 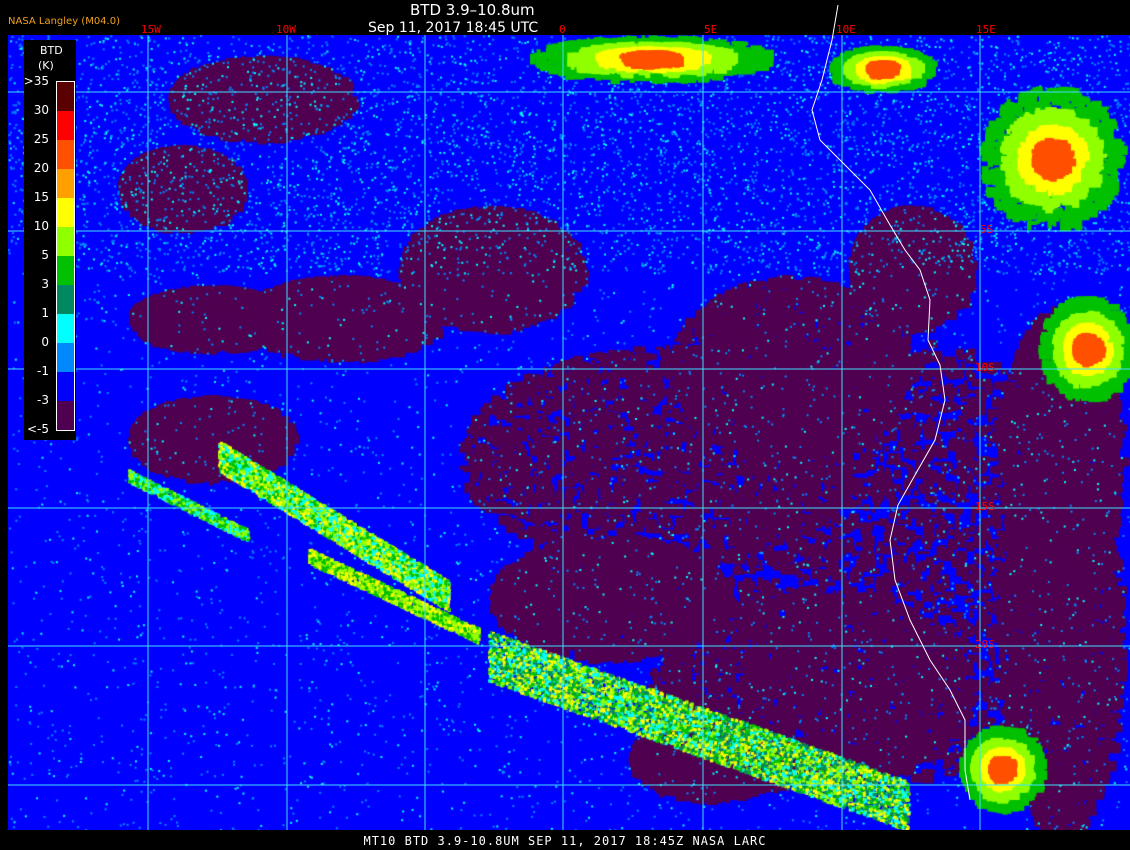 I want to click on legend-label: 3, so click(x=45, y=284).